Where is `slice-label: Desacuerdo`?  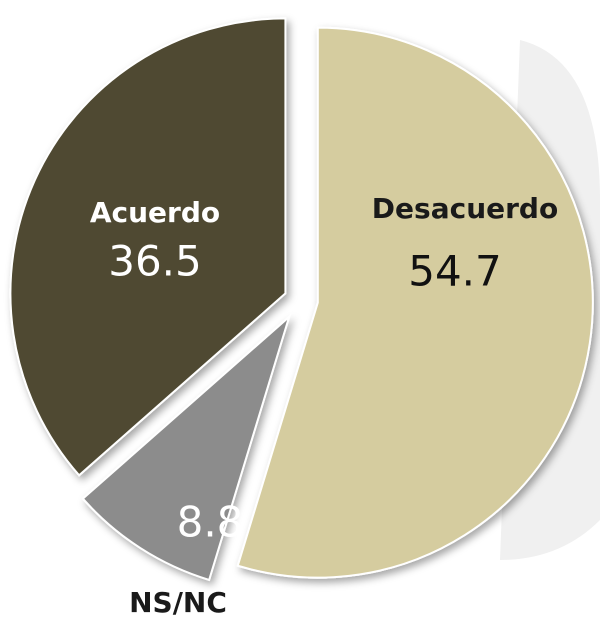
slice-label: Desacuerdo is located at coordinates (465, 208).